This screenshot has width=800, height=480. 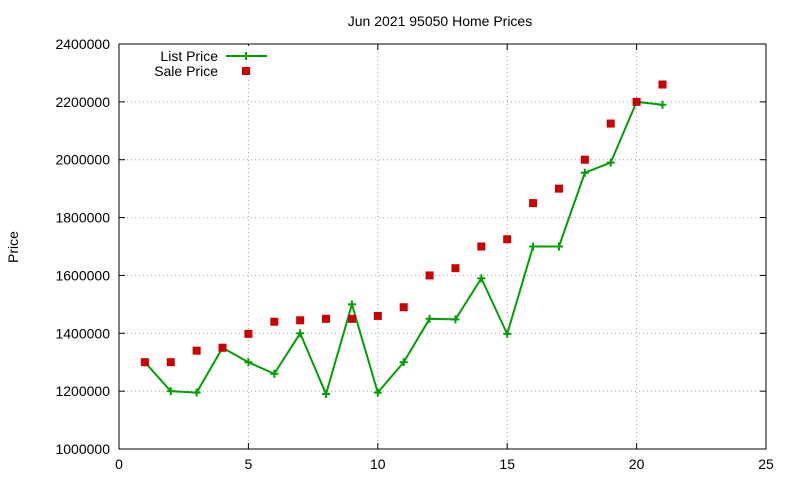 What do you see at coordinates (766, 464) in the screenshot?
I see `x-tick-label: 25` at bounding box center [766, 464].